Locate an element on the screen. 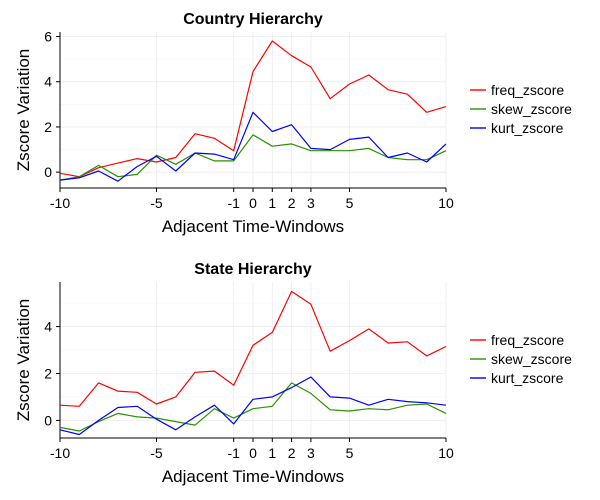 The image size is (600, 500). chart-title: State Hierarchy is located at coordinates (252, 269).